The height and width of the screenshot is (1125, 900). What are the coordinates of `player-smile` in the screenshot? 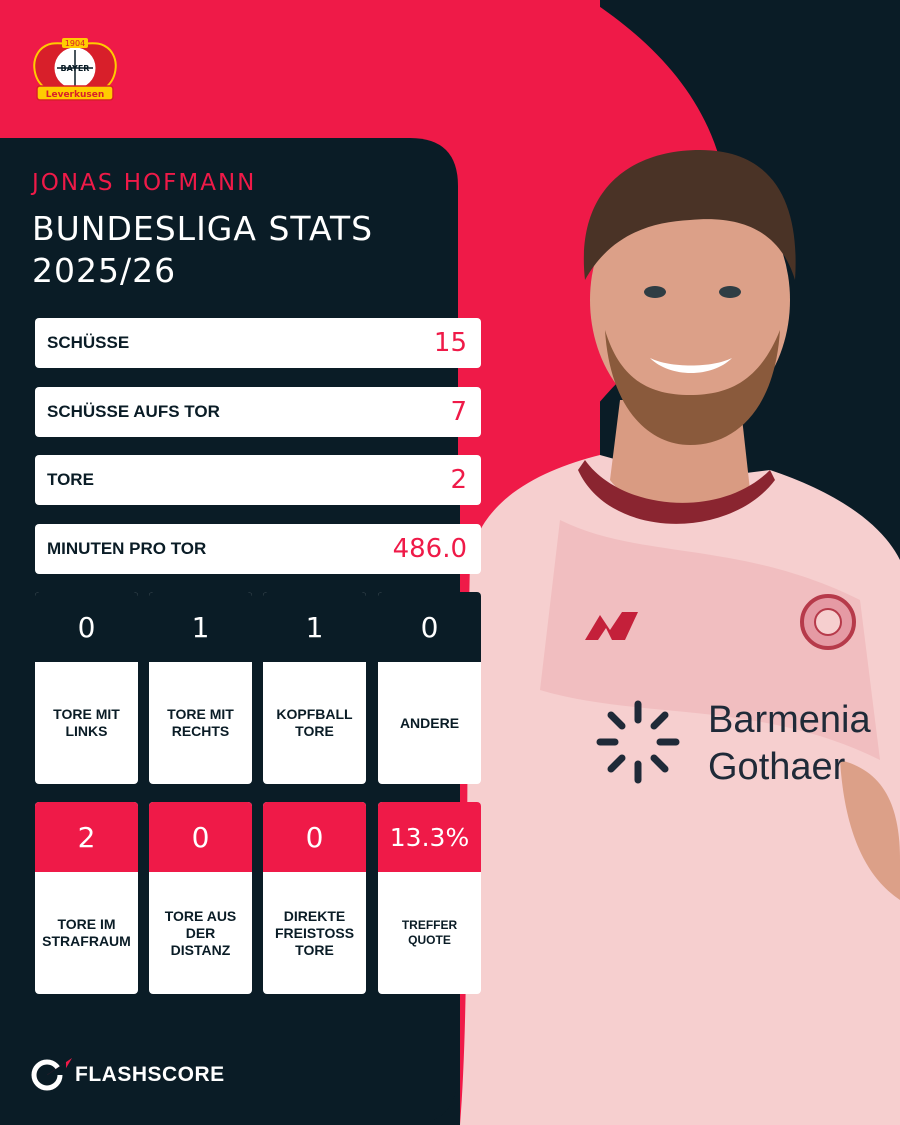 It's located at (691, 365).